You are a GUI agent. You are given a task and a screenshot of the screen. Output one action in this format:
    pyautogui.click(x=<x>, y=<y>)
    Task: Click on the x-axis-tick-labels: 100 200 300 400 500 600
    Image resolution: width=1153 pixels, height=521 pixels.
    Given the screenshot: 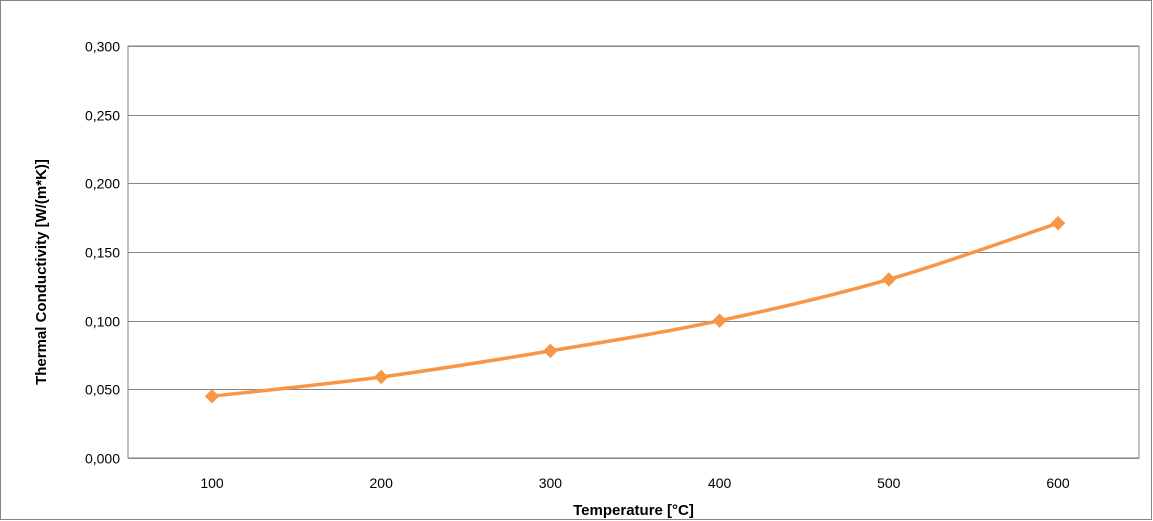 What is the action you would take?
    pyautogui.click(x=635, y=483)
    